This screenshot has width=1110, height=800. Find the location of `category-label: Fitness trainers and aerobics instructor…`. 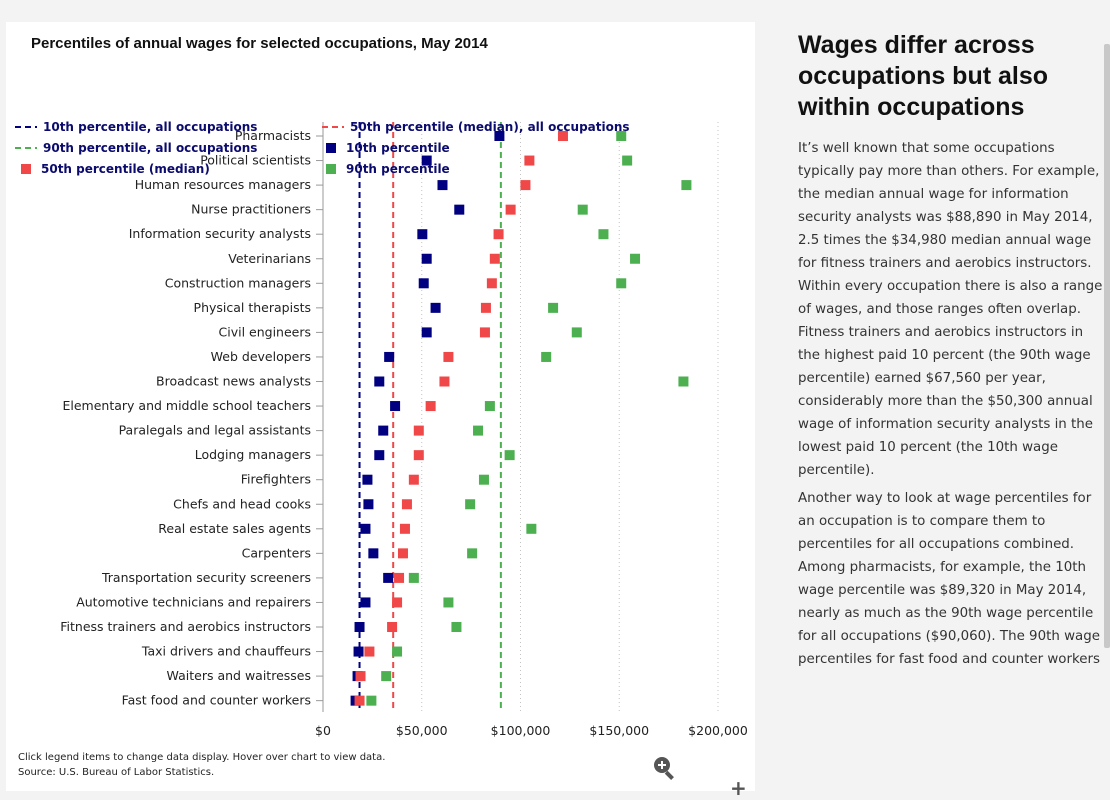

category-label: Fitness trainers and aerobics instructor… is located at coordinates (185, 626).